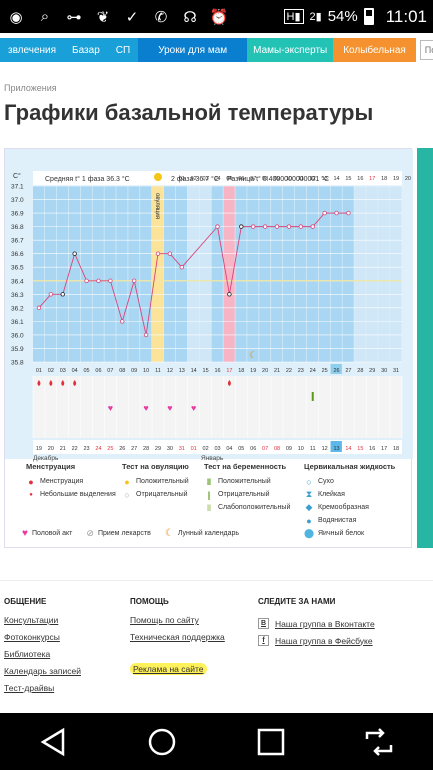 The height and width of the screenshot is (770, 433). Describe the element at coordinates (31, 620) in the screenshot. I see `footer-link-consultations: Консультации` at that location.